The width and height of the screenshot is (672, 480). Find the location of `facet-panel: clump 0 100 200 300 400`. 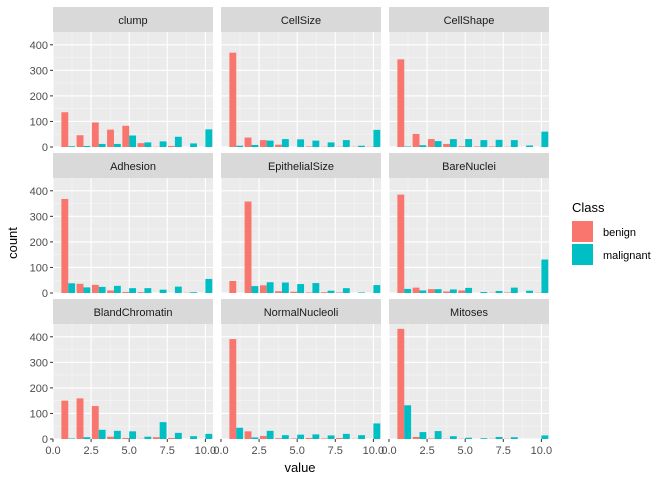

facet-panel: clump 0 100 200 300 400 is located at coordinates (121, 80).